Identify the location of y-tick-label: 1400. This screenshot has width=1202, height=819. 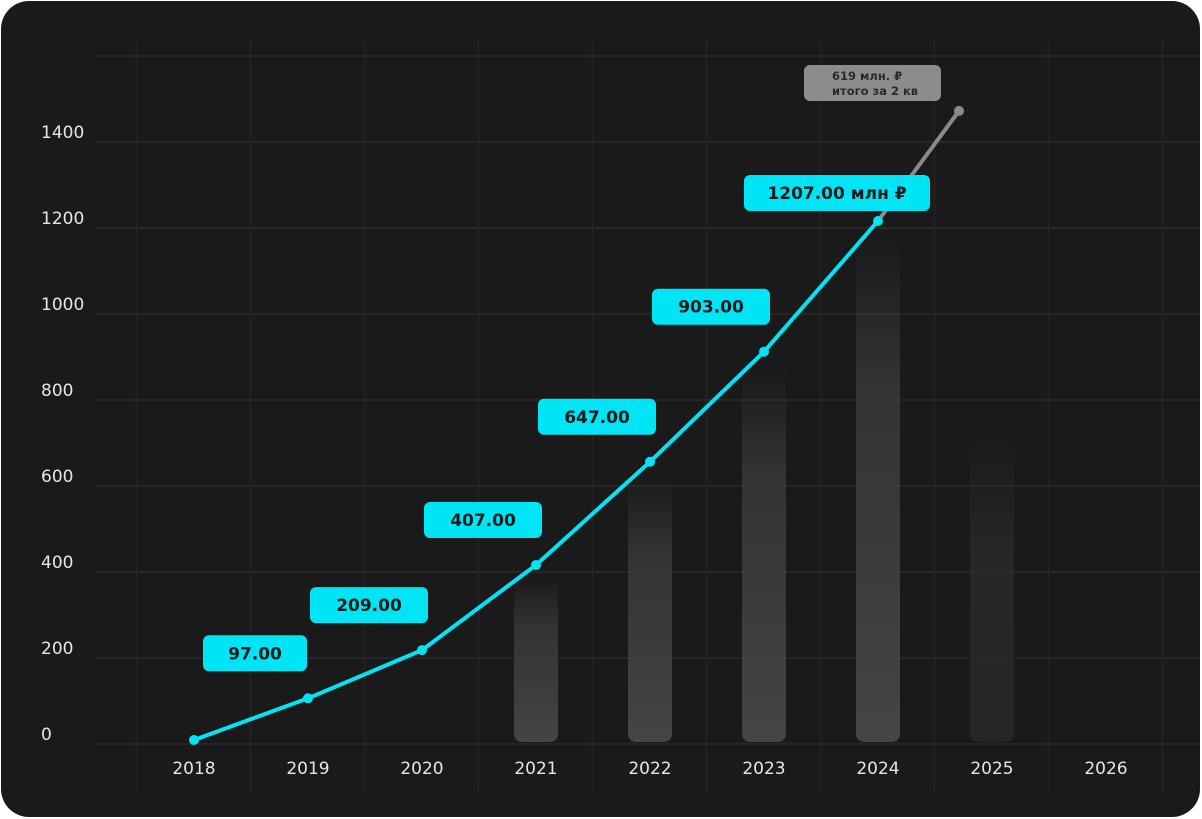
(62, 133).